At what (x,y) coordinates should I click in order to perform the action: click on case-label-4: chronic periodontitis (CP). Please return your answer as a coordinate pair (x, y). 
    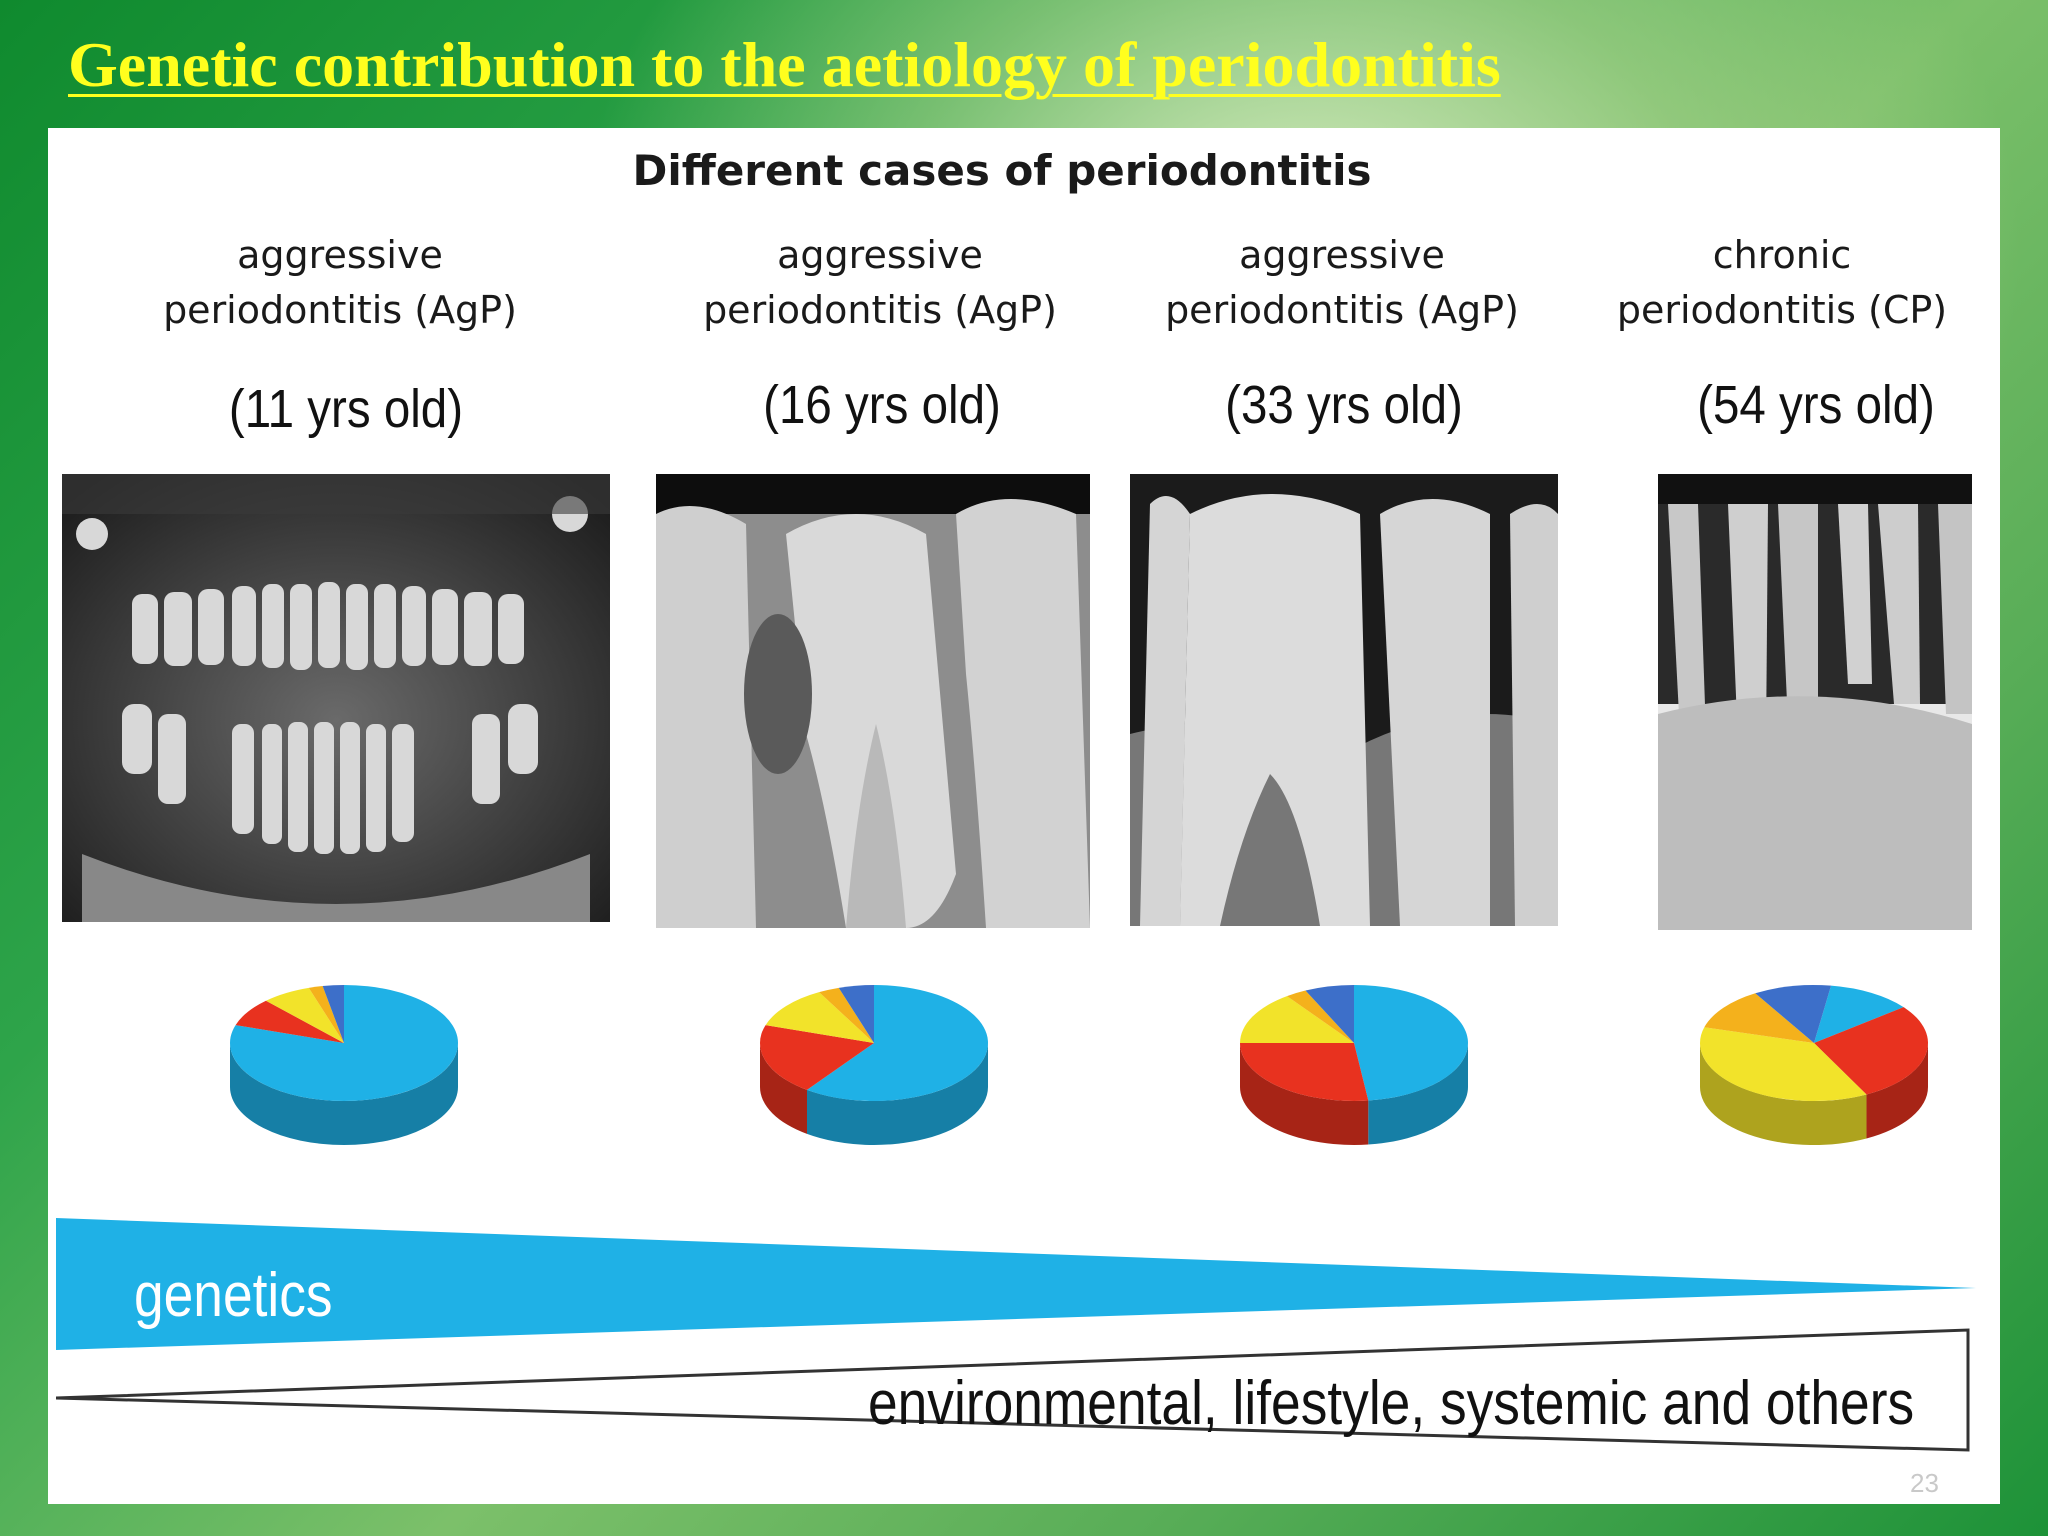
    Looking at the image, I should click on (1782, 283).